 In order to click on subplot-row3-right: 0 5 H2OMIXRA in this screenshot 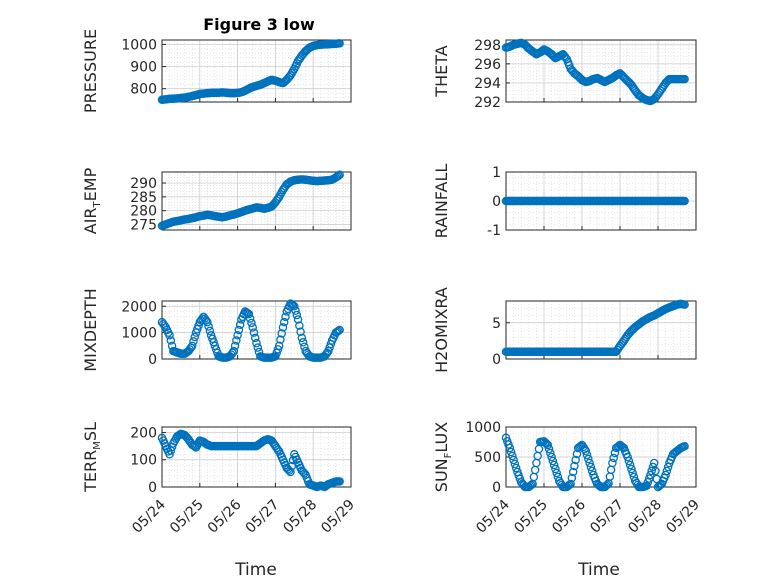, I will do `click(564, 330)`.